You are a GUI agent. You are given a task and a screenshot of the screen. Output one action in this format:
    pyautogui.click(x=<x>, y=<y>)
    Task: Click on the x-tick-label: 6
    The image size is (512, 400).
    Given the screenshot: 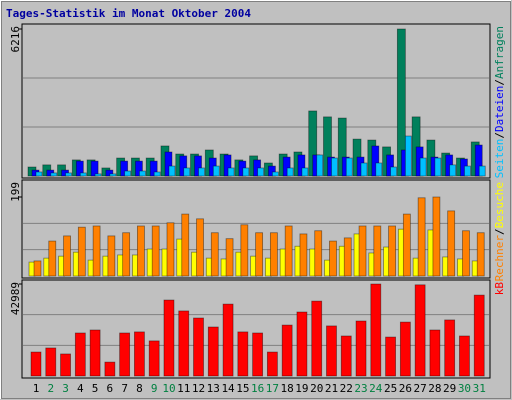 What is the action you would take?
    pyautogui.click(x=110, y=388)
    